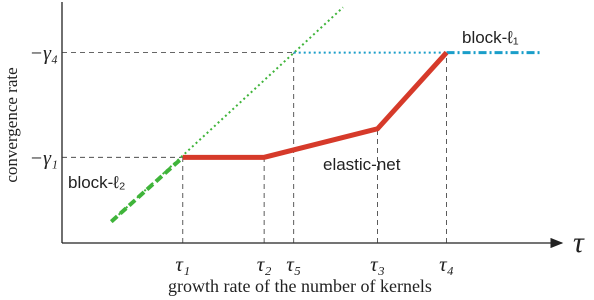 This screenshot has width=594, height=300. I want to click on series-label: block-ℓ₁, so click(490, 37).